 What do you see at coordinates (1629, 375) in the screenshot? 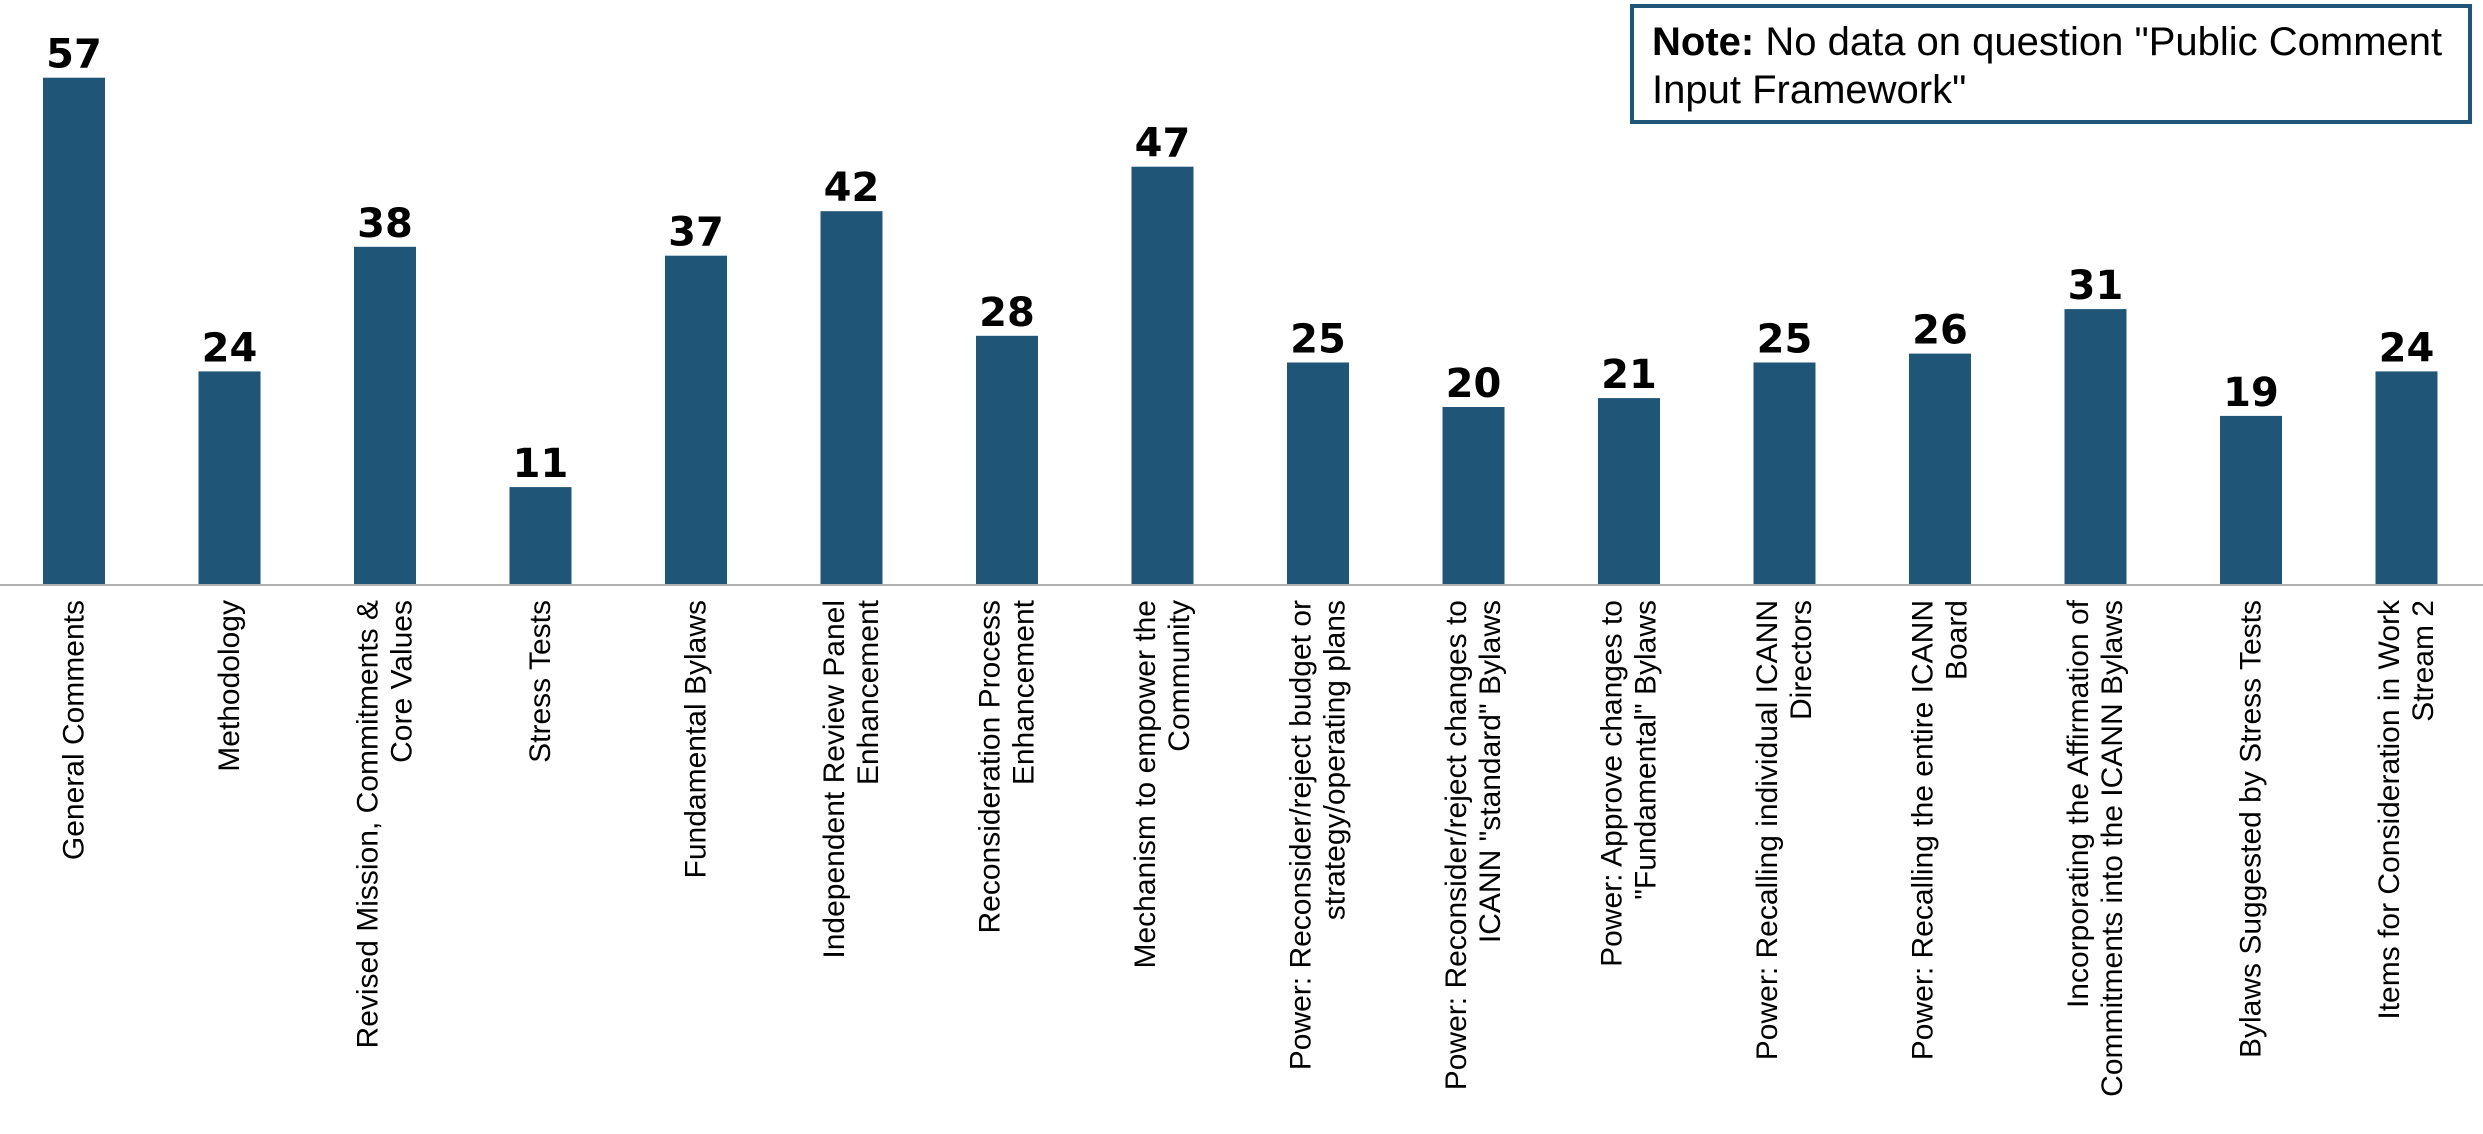
I see `value-label-11: 21` at bounding box center [1629, 375].